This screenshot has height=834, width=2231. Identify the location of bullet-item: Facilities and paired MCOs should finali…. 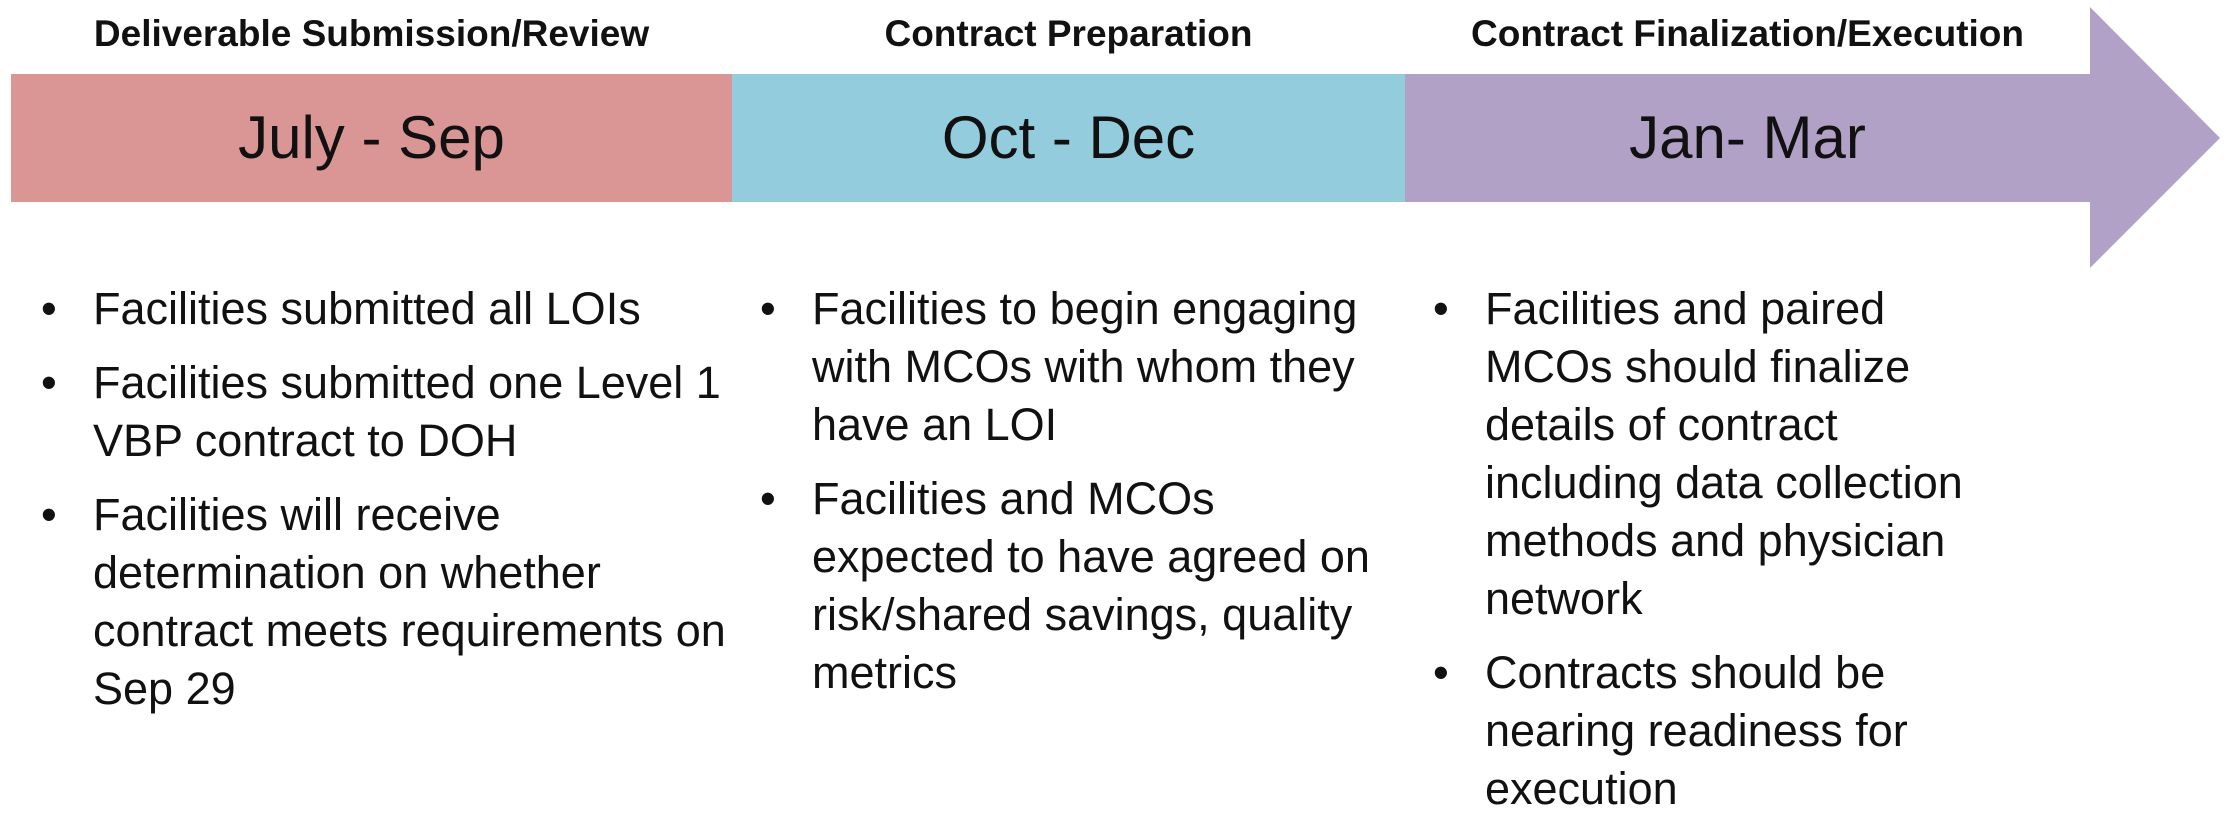
(1729, 454).